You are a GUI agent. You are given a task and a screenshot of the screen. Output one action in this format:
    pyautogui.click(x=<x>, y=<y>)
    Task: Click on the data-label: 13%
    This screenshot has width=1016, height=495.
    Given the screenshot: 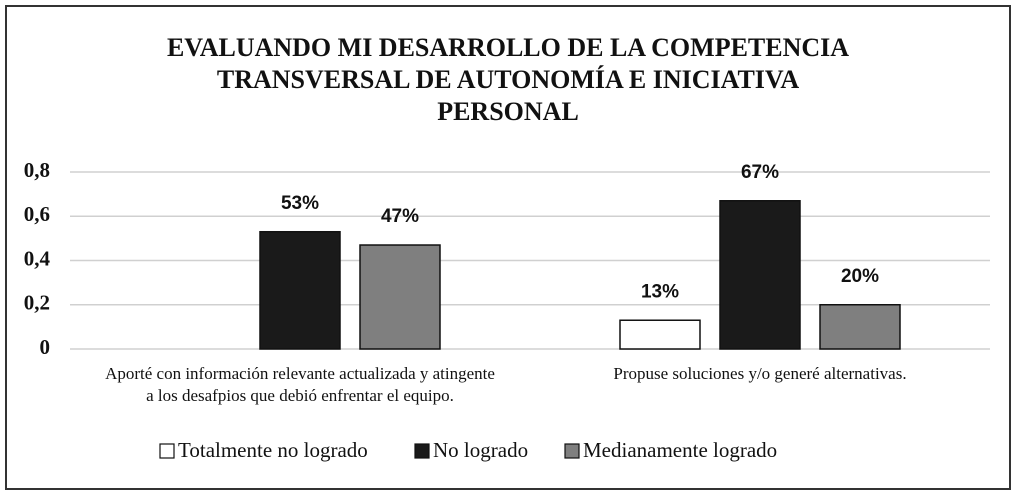 What is the action you would take?
    pyautogui.click(x=660, y=291)
    